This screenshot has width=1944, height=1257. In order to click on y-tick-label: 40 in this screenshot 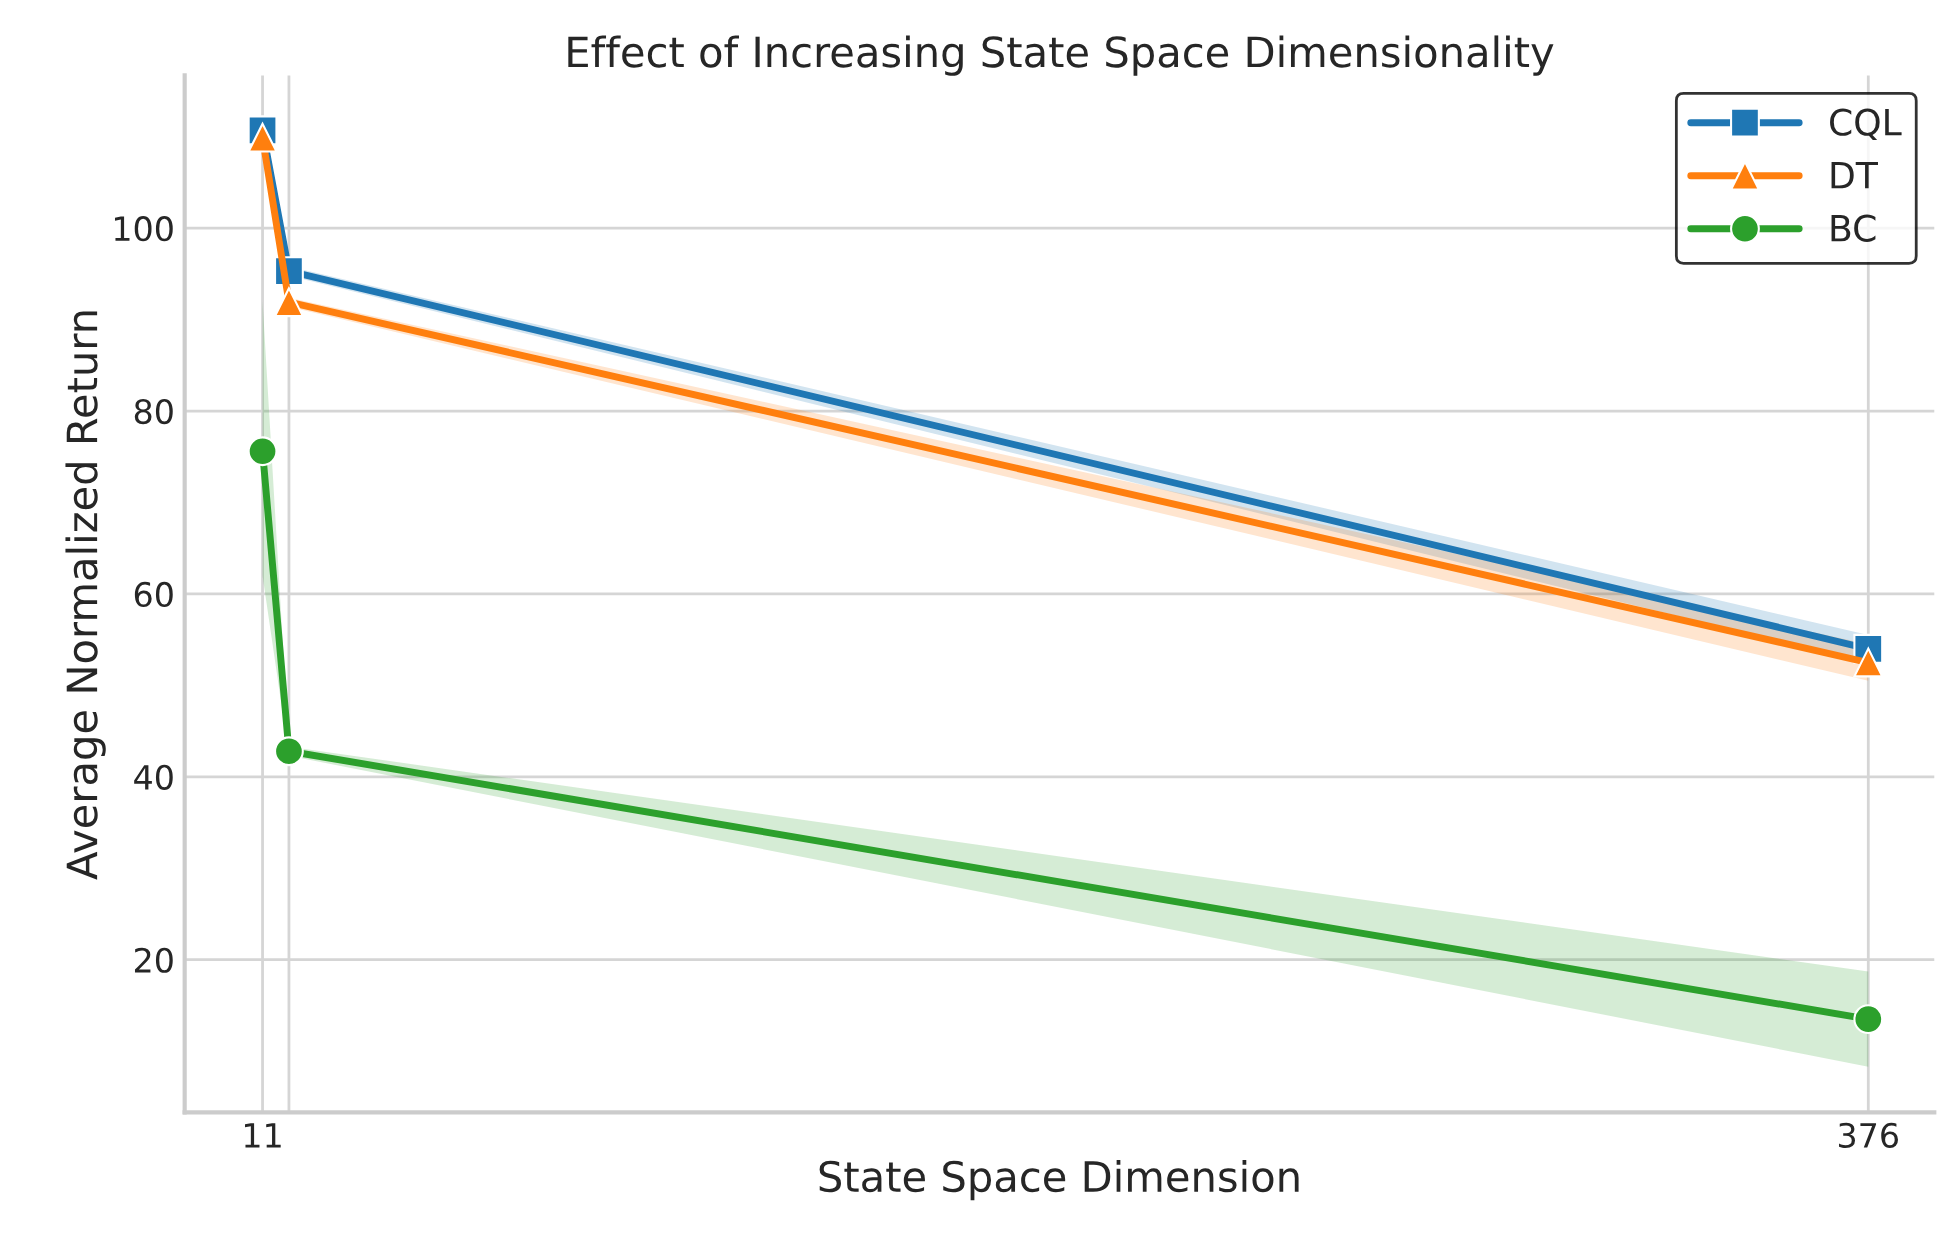, I will do `click(153, 777)`.